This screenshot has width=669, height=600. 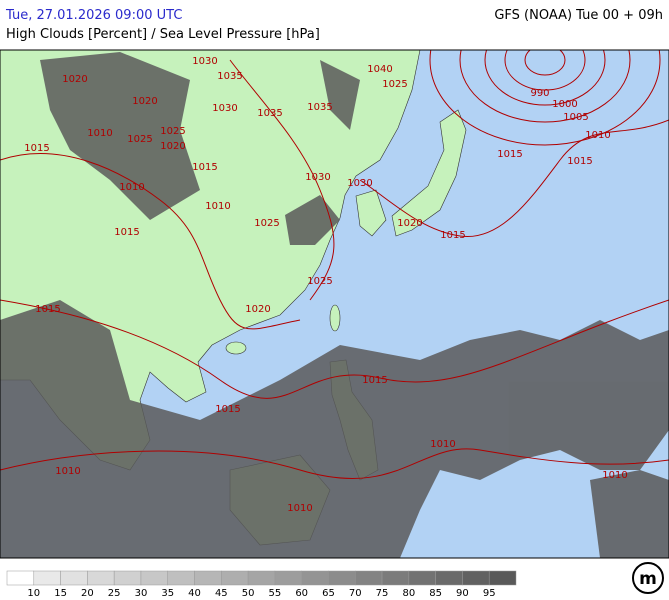 What do you see at coordinates (236, 348) in the screenshot?
I see `hainan` at bounding box center [236, 348].